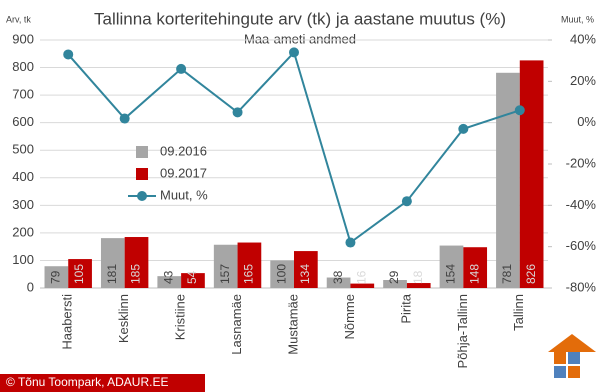 This screenshot has height=392, width=600. Describe the element at coordinates (581, 162) in the screenshot. I see `y2-tick-label: -20%` at that location.